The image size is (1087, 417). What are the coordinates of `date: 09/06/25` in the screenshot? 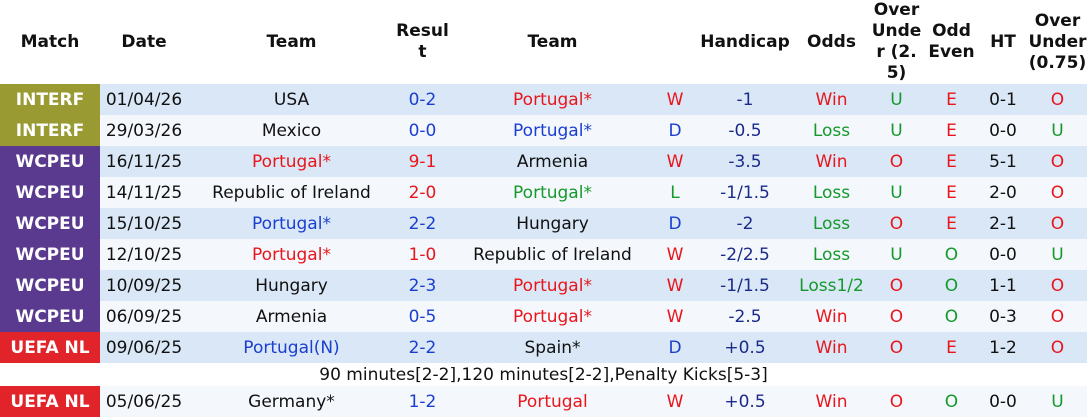 It's located at (144, 347).